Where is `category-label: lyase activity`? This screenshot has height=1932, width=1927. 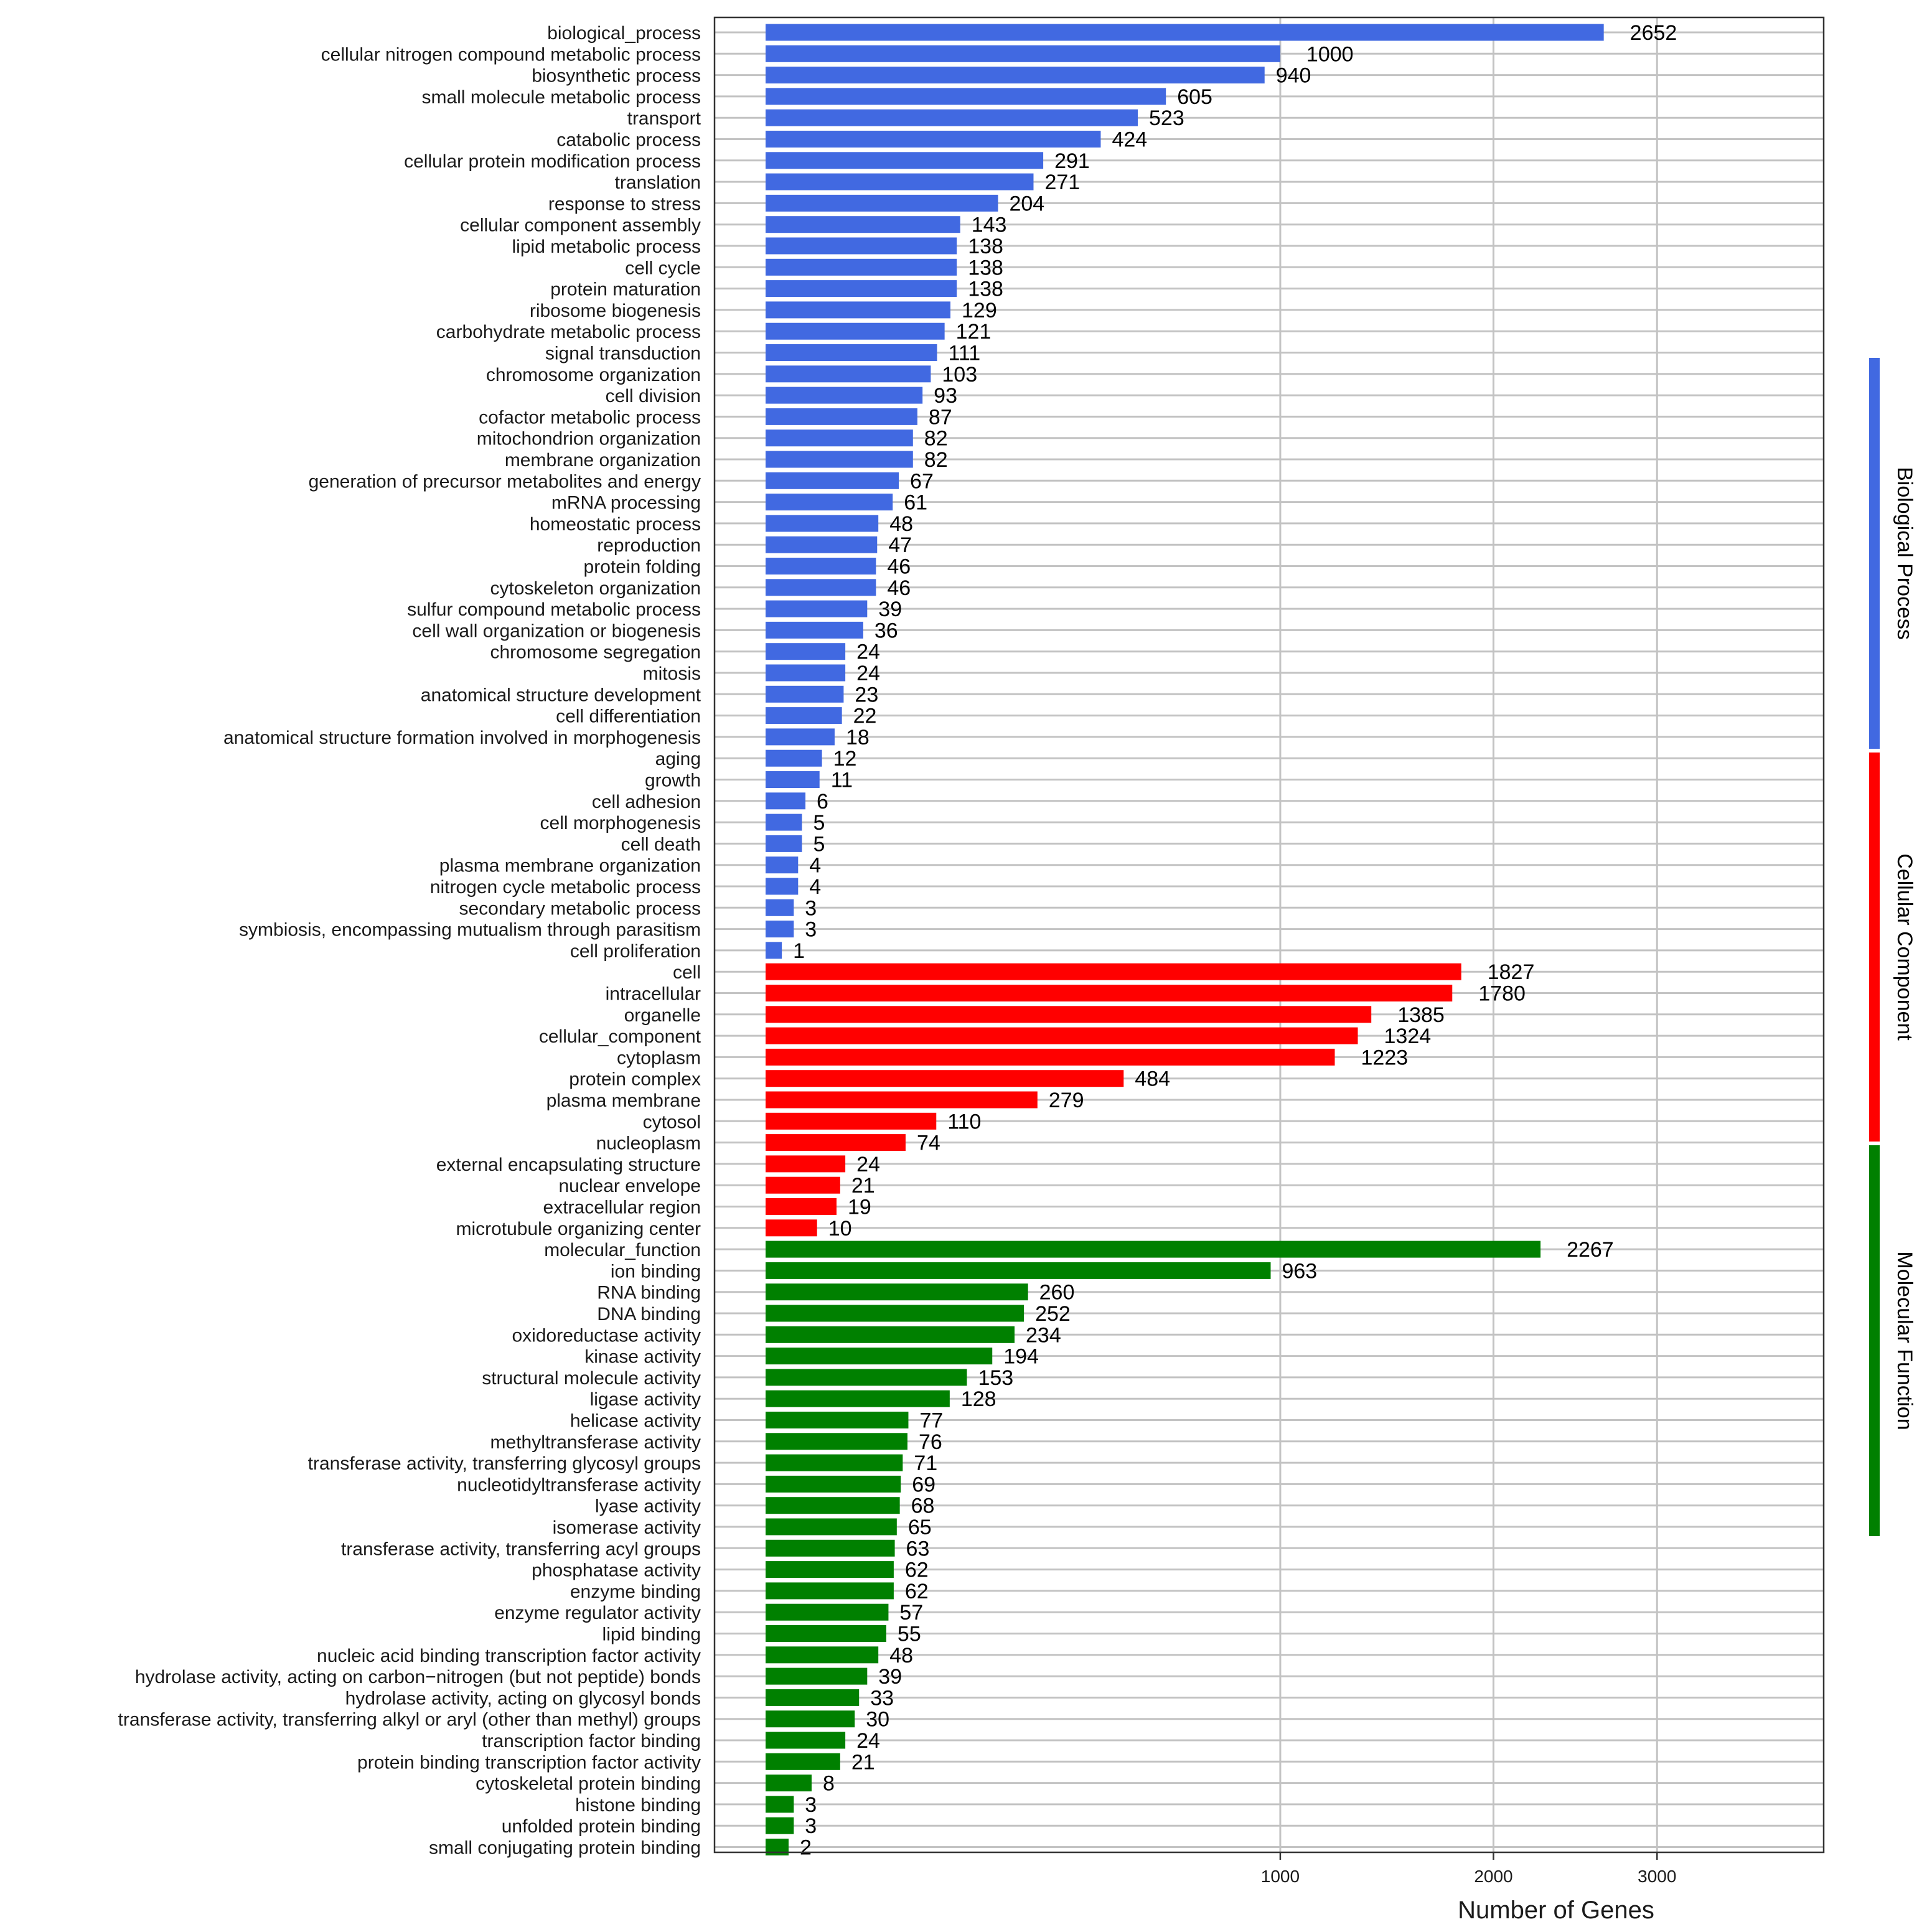 category-label: lyase activity is located at coordinates (648, 1506).